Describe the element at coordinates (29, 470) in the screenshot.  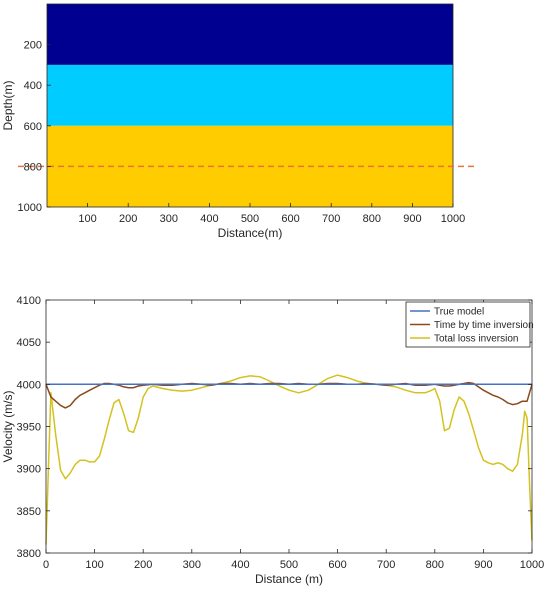
I see `bottom-y-tick-label: 3900` at that location.